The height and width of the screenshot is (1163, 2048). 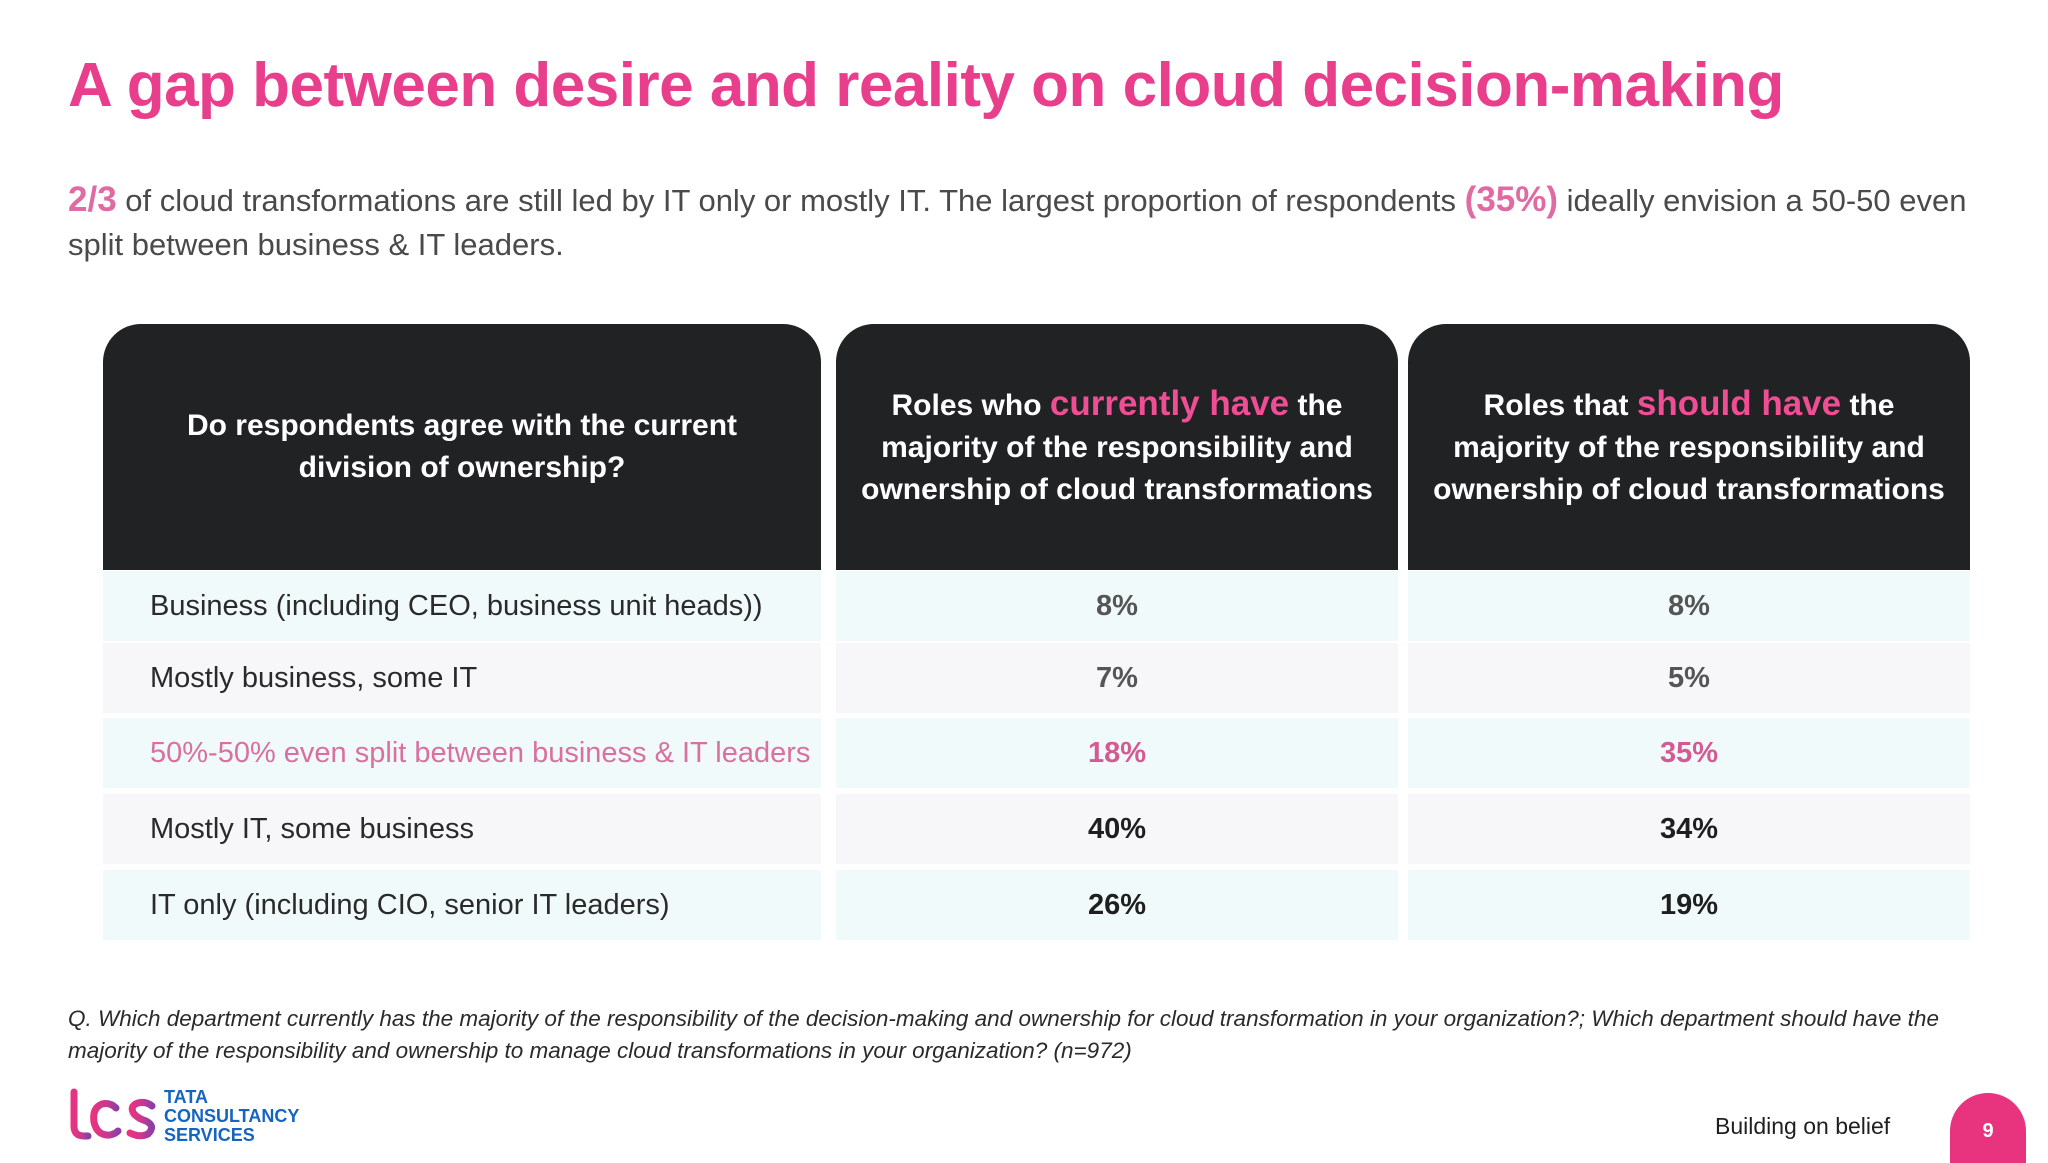 I want to click on value-currently-have: 8%, so click(x=1117, y=606).